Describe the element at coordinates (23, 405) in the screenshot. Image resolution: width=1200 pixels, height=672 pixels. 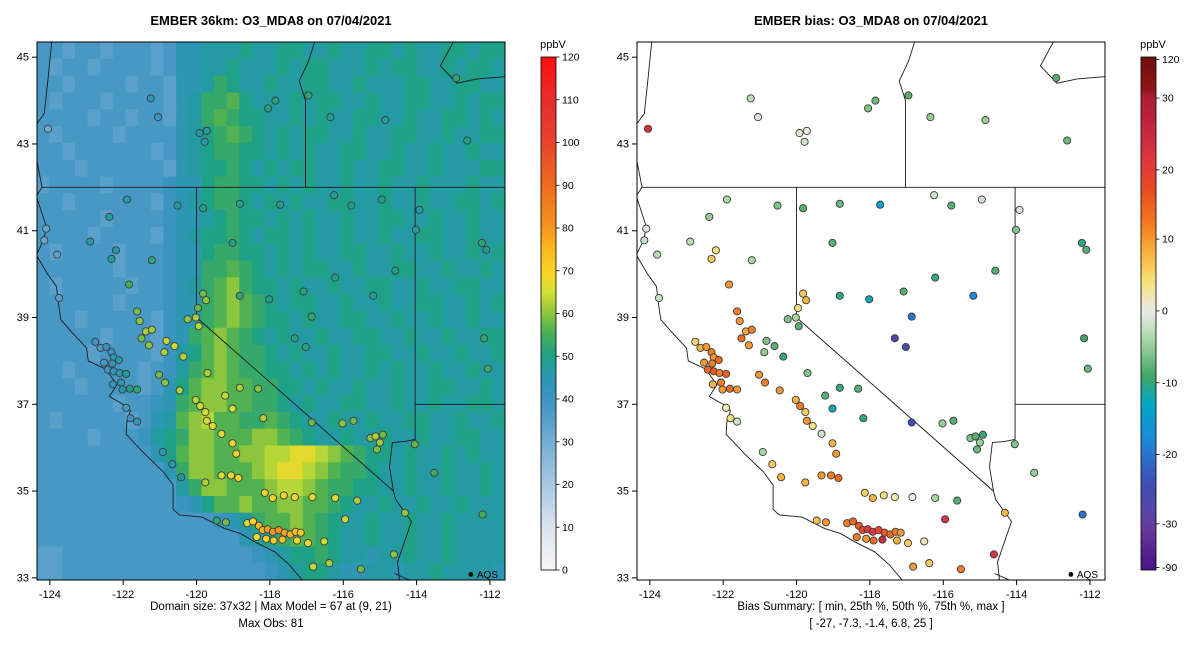
I see `y-tick-label: 37` at that location.